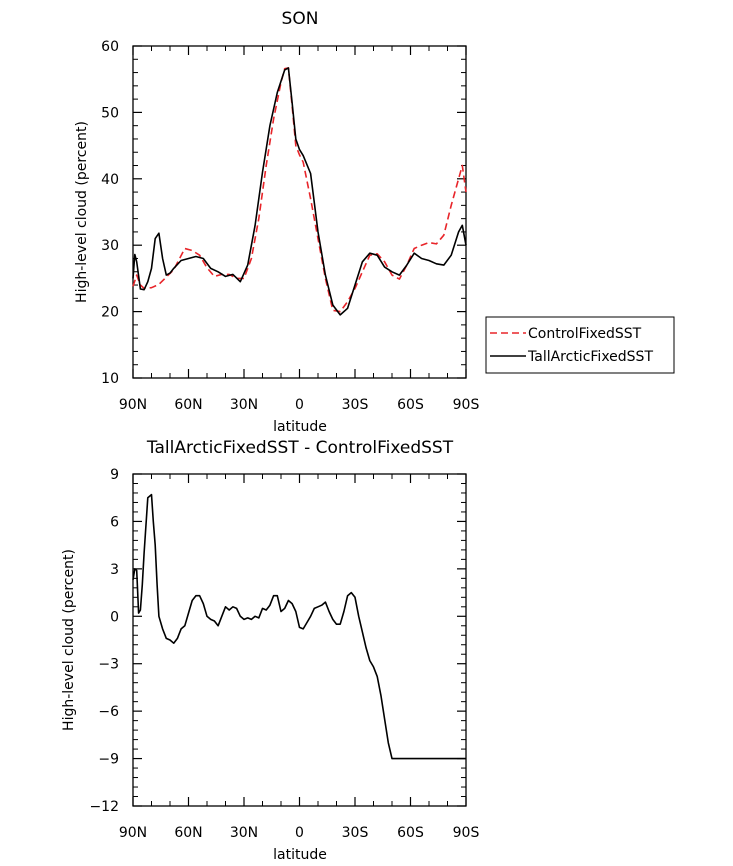 The height and width of the screenshot is (866, 733). I want to click on bottom-y-tick-label: −3, so click(108, 665).